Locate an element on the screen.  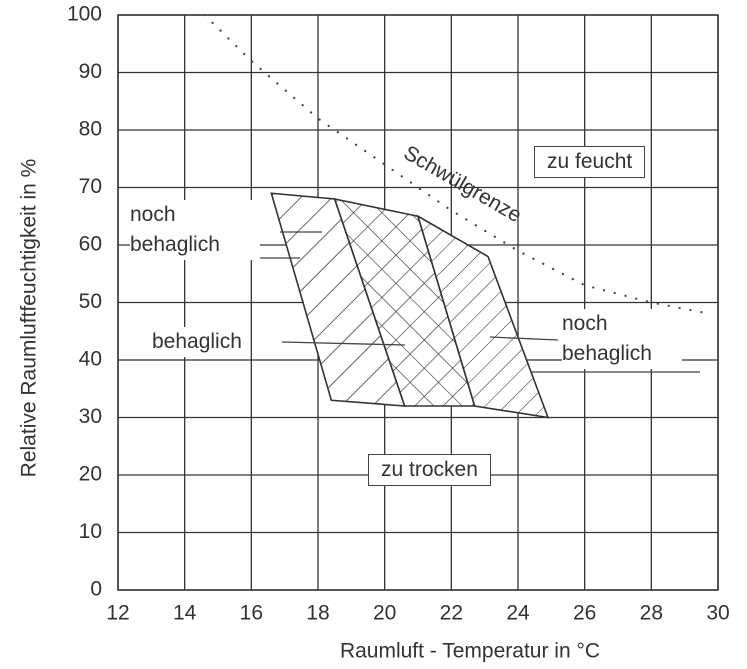
y-tick-label: 20 is located at coordinates (90, 474).